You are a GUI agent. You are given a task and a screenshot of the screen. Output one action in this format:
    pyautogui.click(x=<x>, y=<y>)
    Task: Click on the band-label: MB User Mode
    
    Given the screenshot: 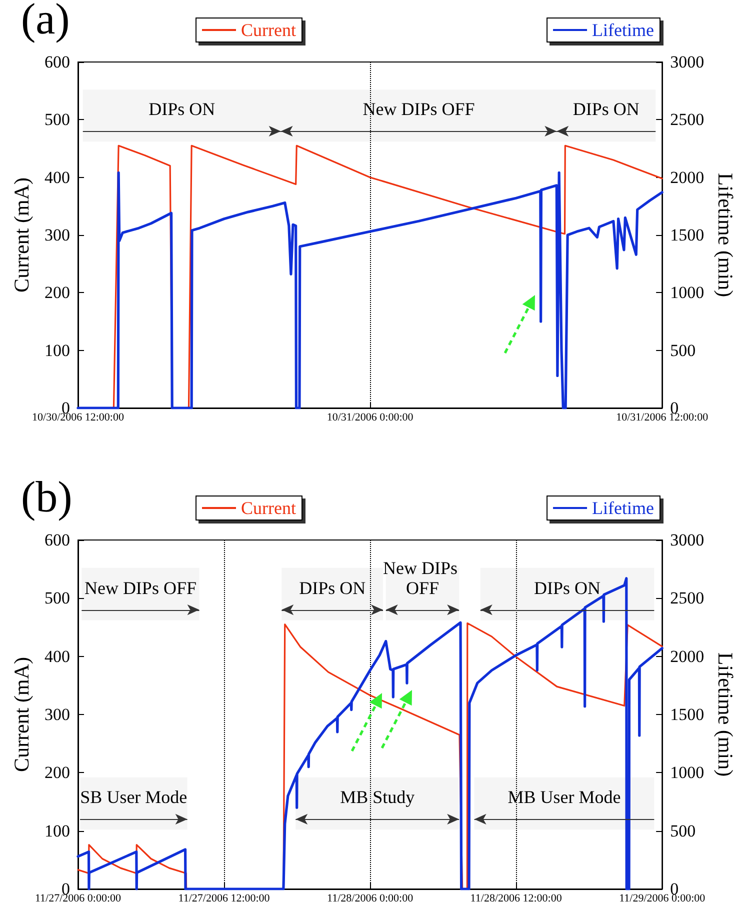 What is the action you would take?
    pyautogui.click(x=564, y=797)
    